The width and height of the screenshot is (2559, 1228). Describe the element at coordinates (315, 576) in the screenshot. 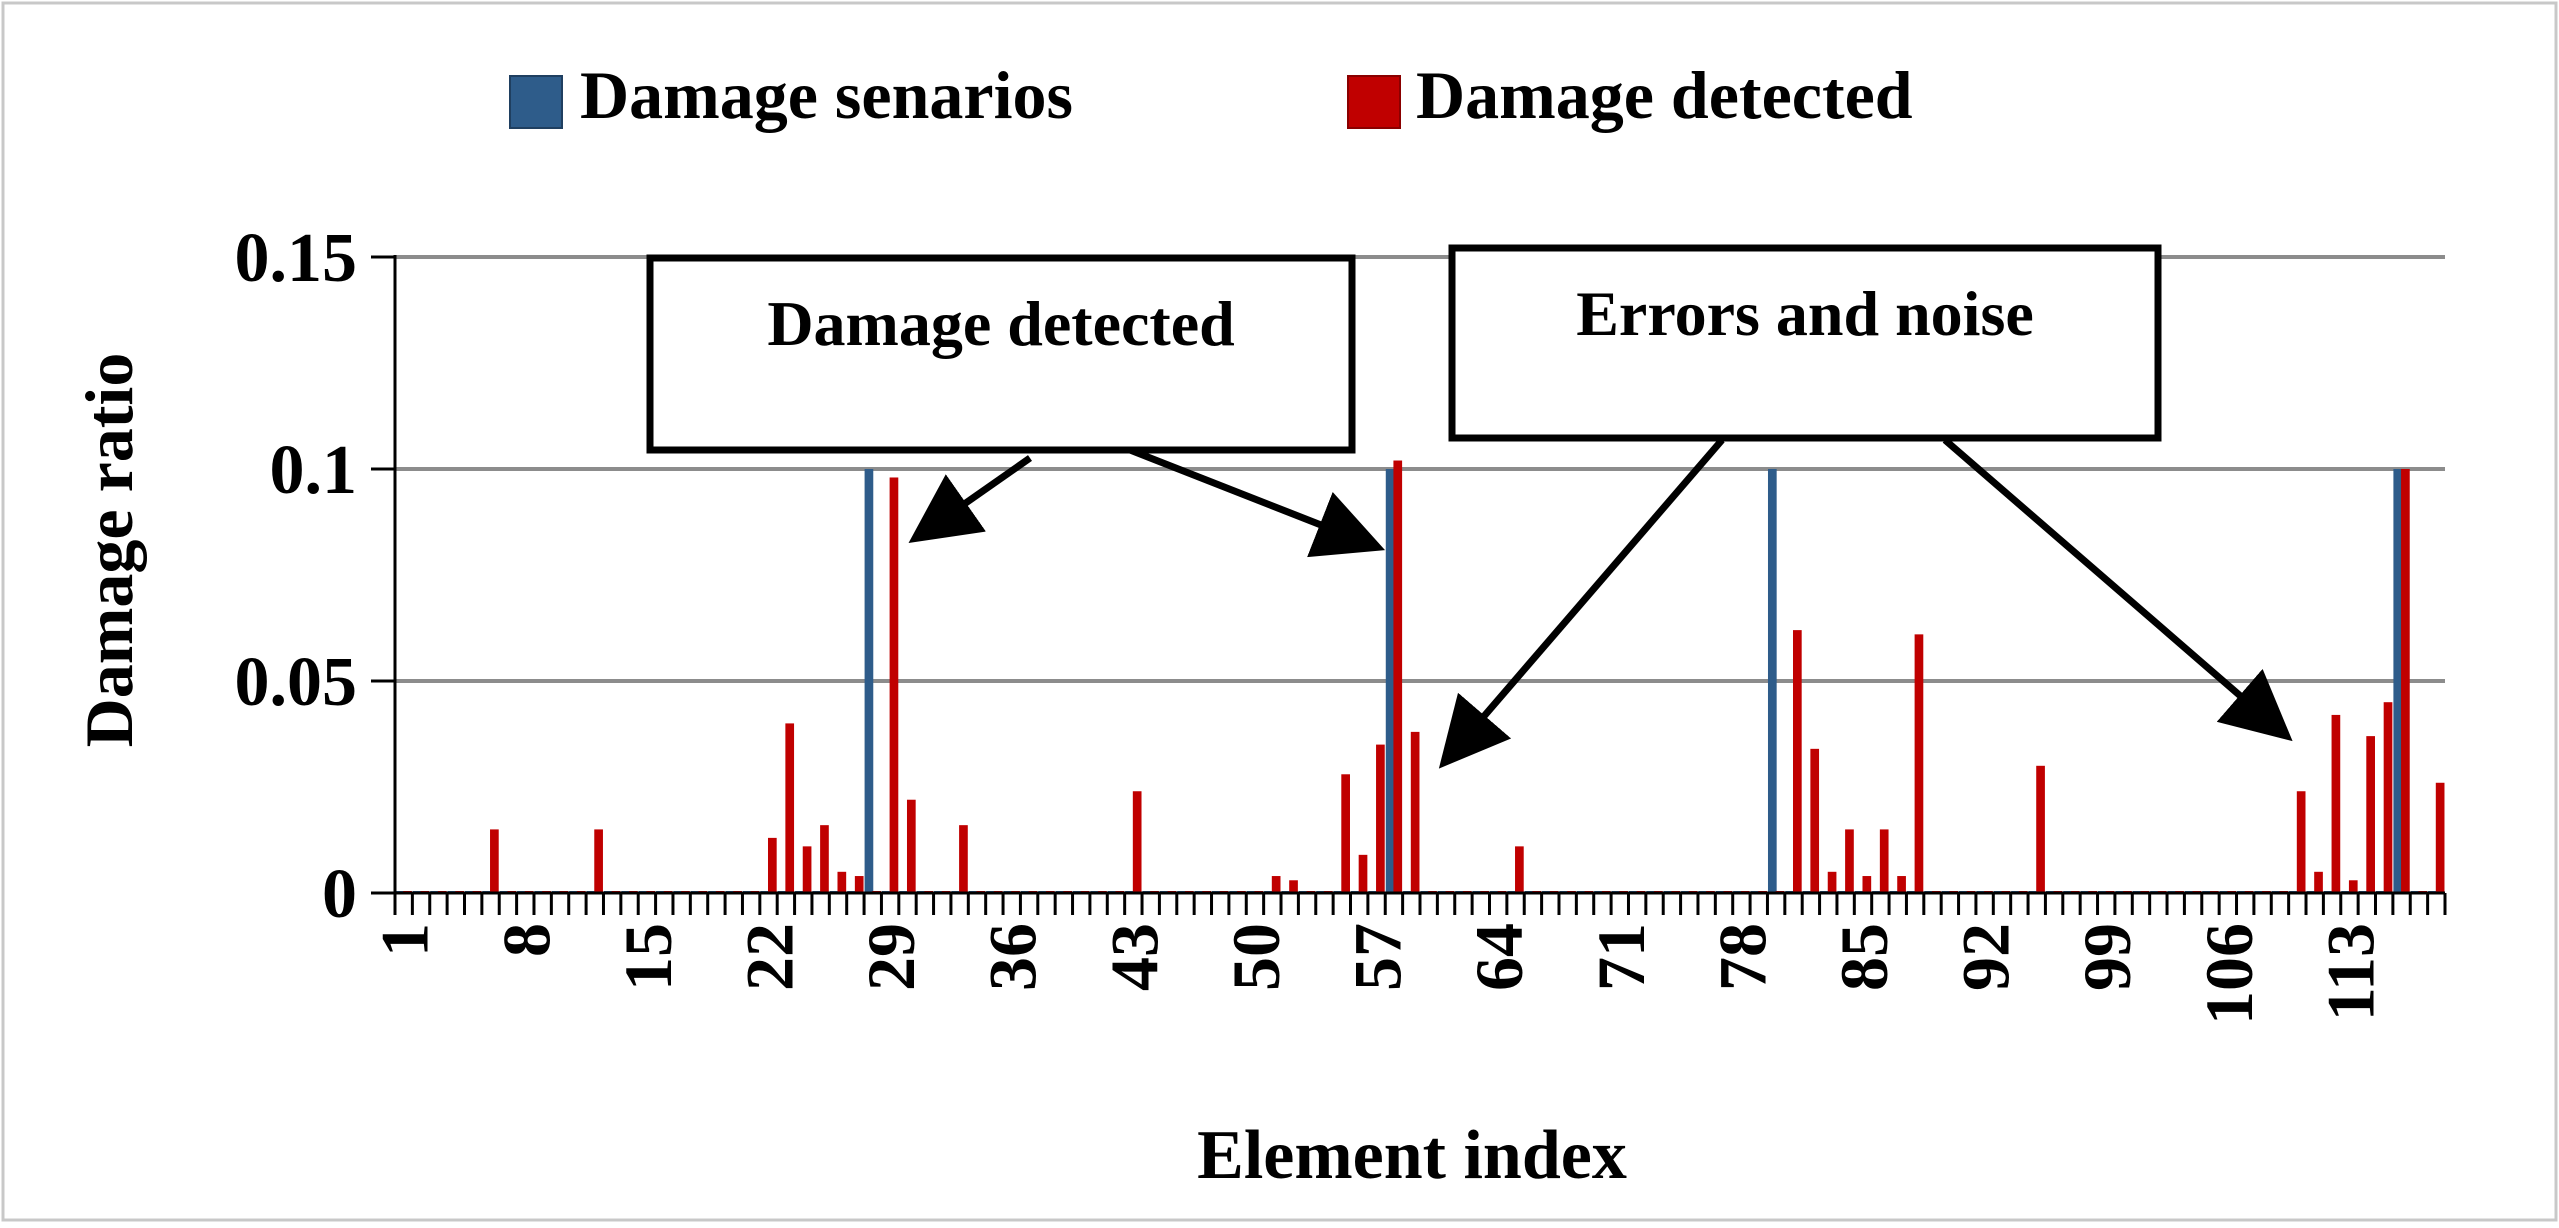

I see `y-axis-ticks: 0 0.05 0.1 0.15` at that location.